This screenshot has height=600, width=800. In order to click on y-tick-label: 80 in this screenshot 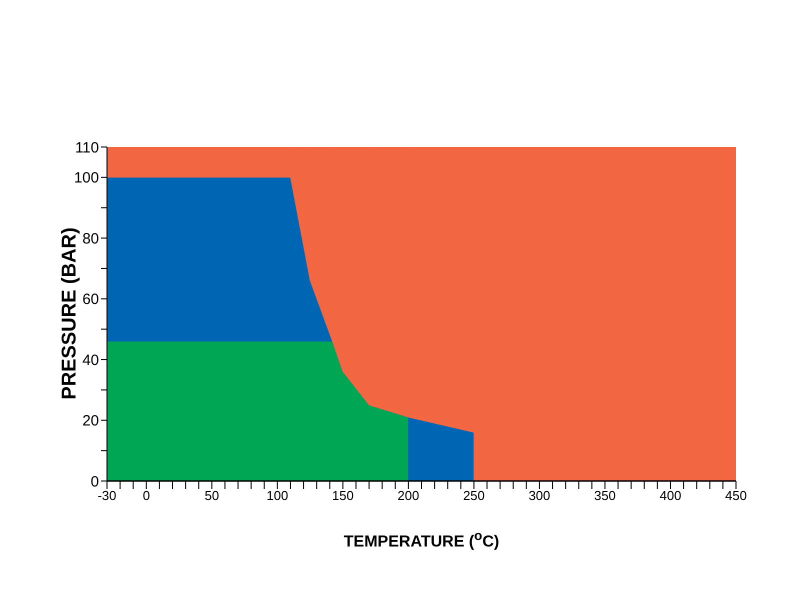, I will do `click(90, 239)`.